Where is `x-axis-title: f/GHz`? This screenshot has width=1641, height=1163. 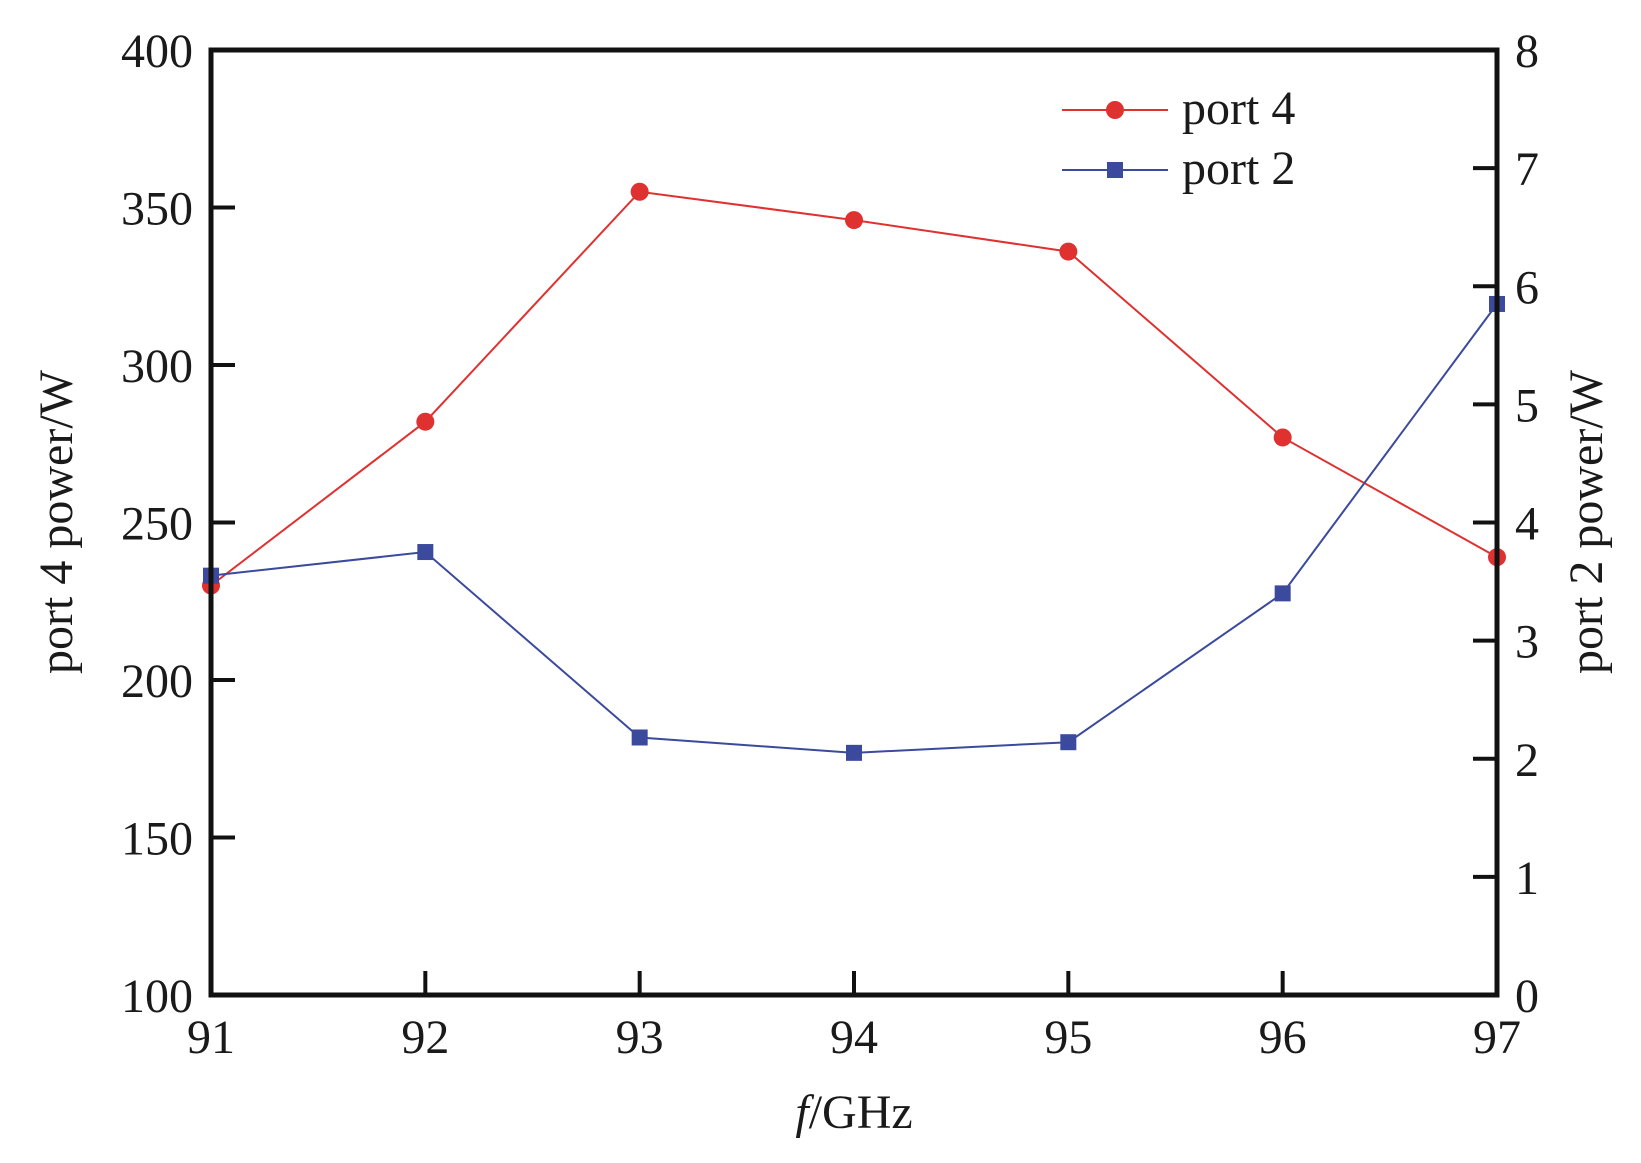
x-axis-title: f/GHz is located at coordinates (853, 1112).